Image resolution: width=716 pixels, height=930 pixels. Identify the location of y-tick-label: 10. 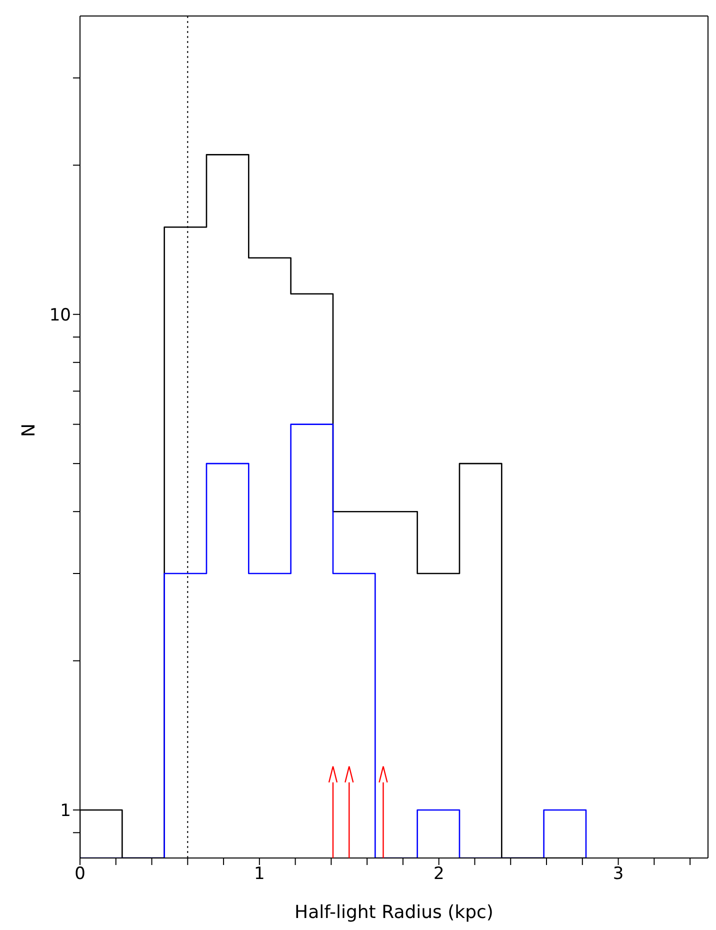
(60, 315).